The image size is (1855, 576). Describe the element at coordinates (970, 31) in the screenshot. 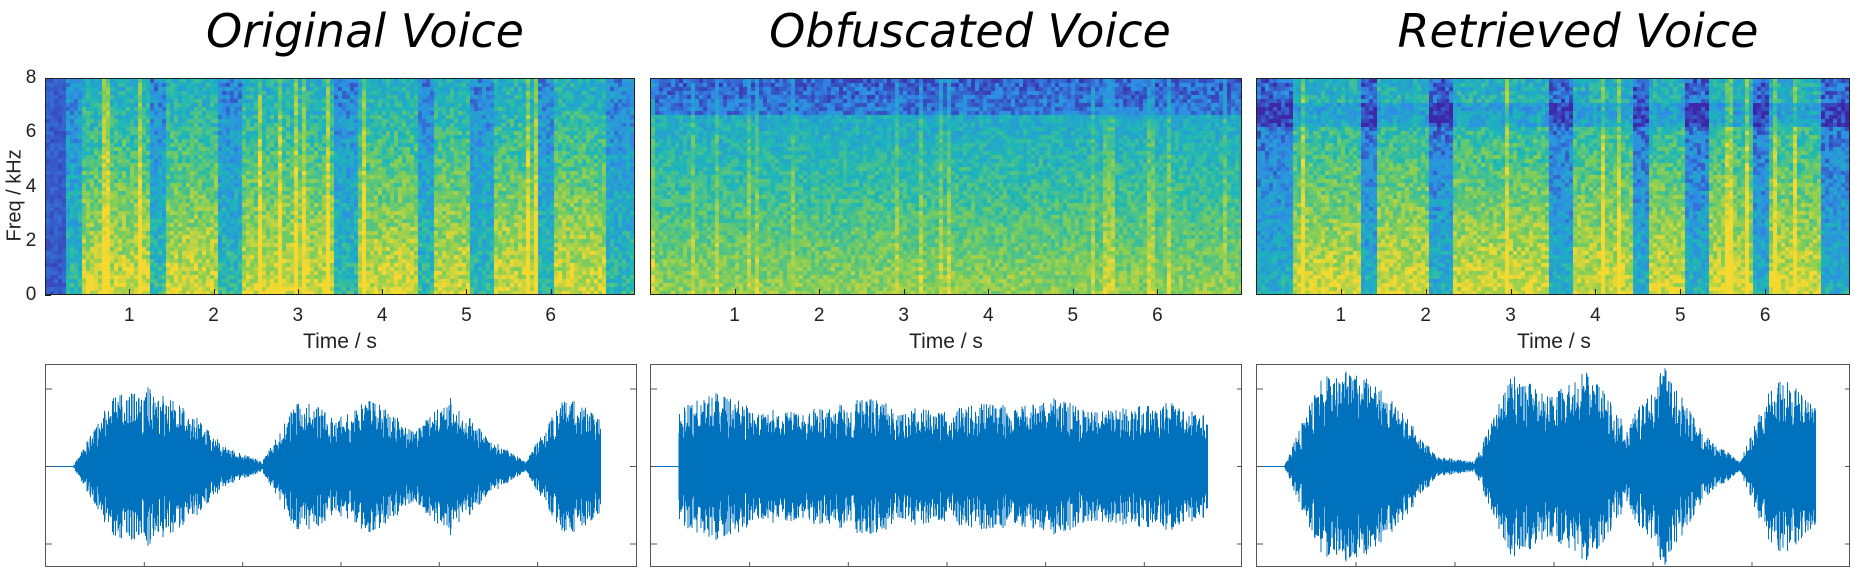

I see `title-obfuscated: Obfuscated Voice` at that location.